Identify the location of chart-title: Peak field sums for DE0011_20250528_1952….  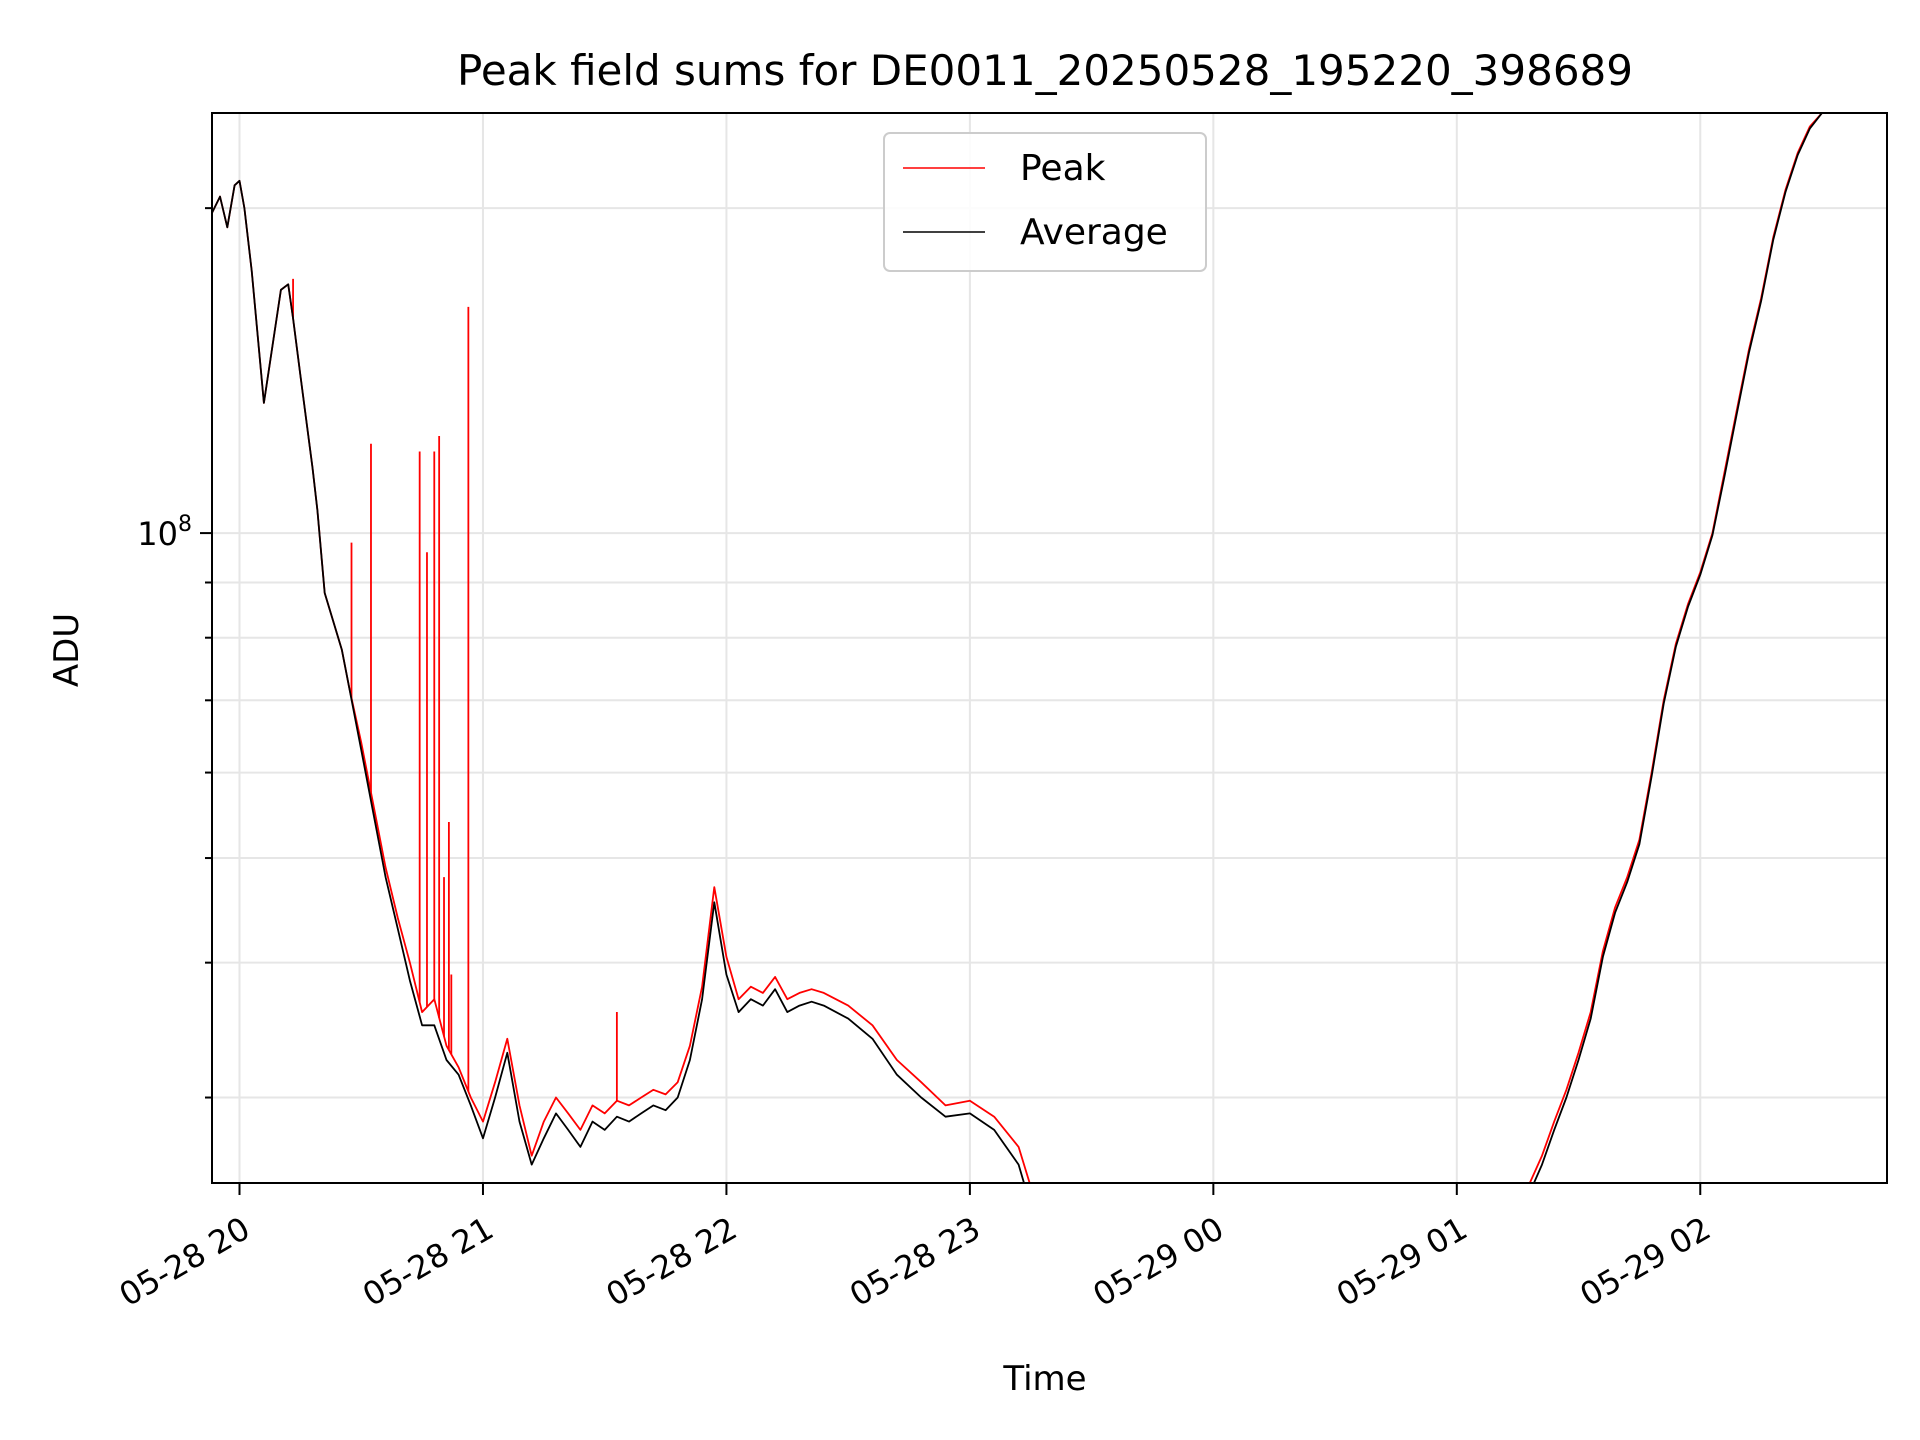
(1045, 70).